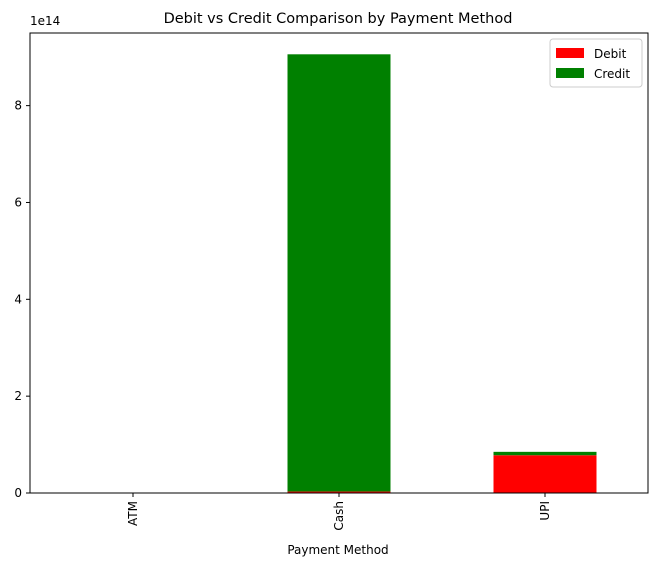 This screenshot has height=571, width=658. I want to click on y-tick-label: 6, so click(18, 202).